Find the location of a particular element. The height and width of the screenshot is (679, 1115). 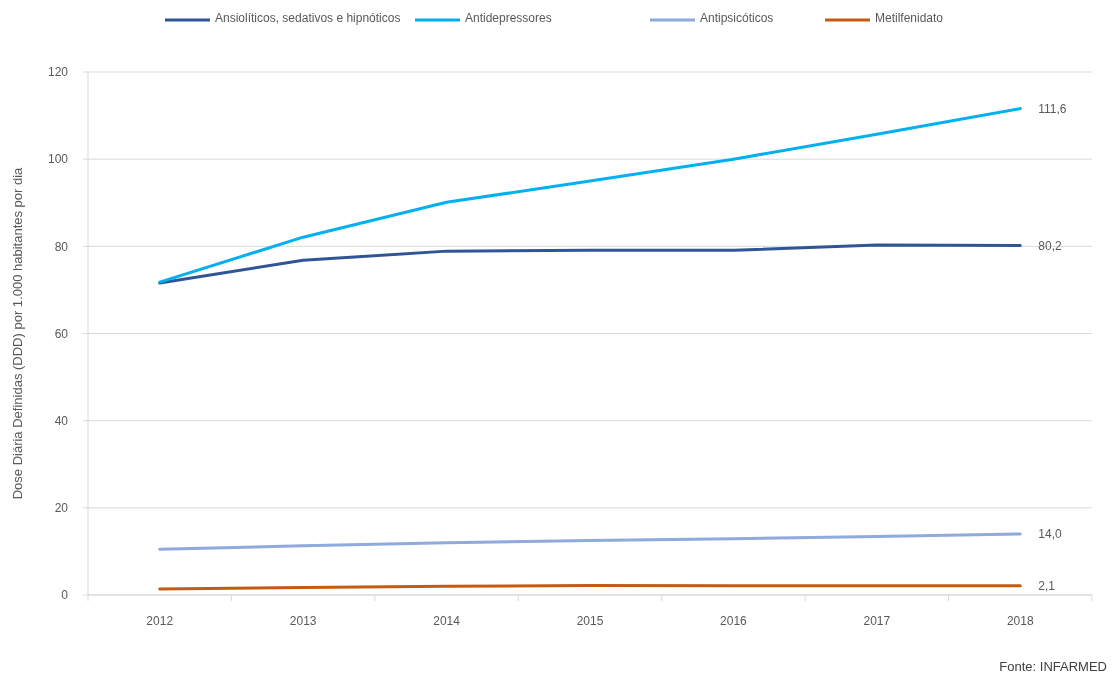

data-label: 2,1 is located at coordinates (1047, 586).